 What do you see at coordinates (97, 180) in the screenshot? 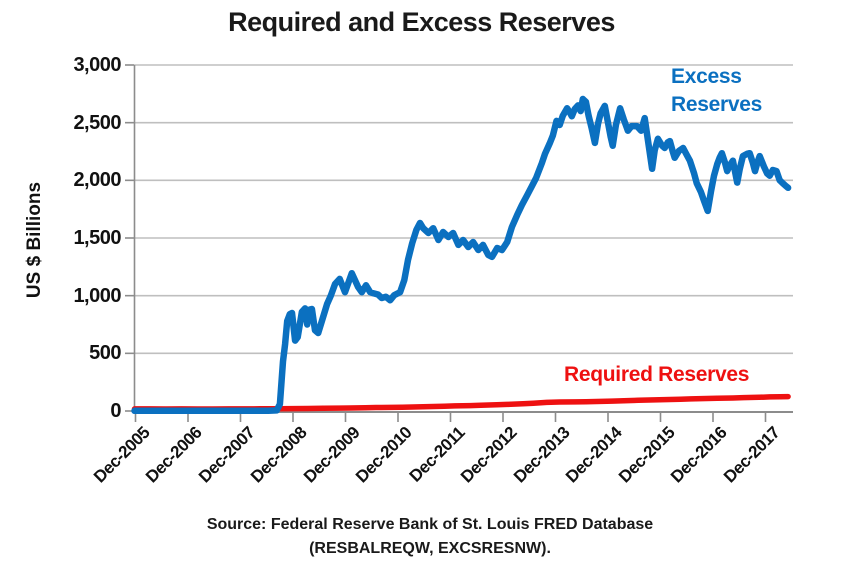
I see `y-tick-label: 2,000` at bounding box center [97, 180].